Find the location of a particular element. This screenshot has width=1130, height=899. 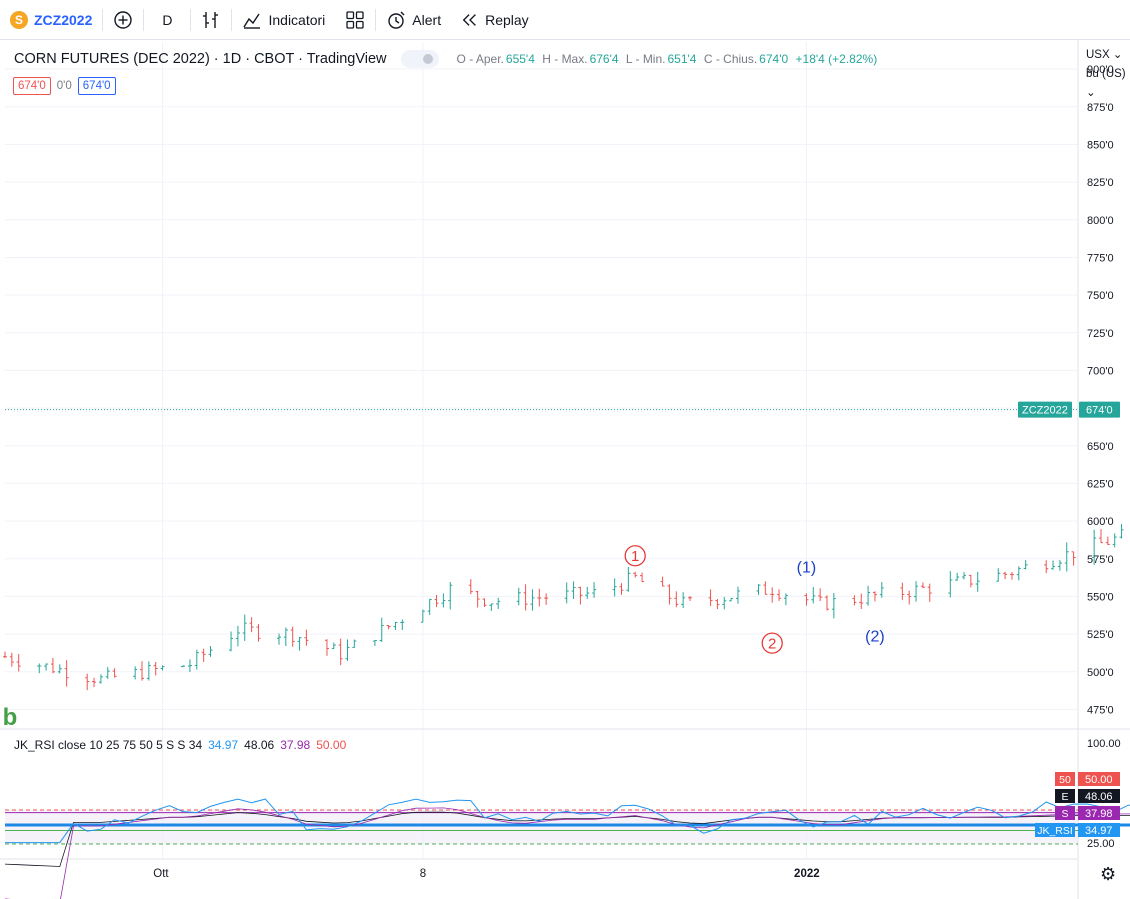

indicators-button: Indicatori is located at coordinates (283, 20).